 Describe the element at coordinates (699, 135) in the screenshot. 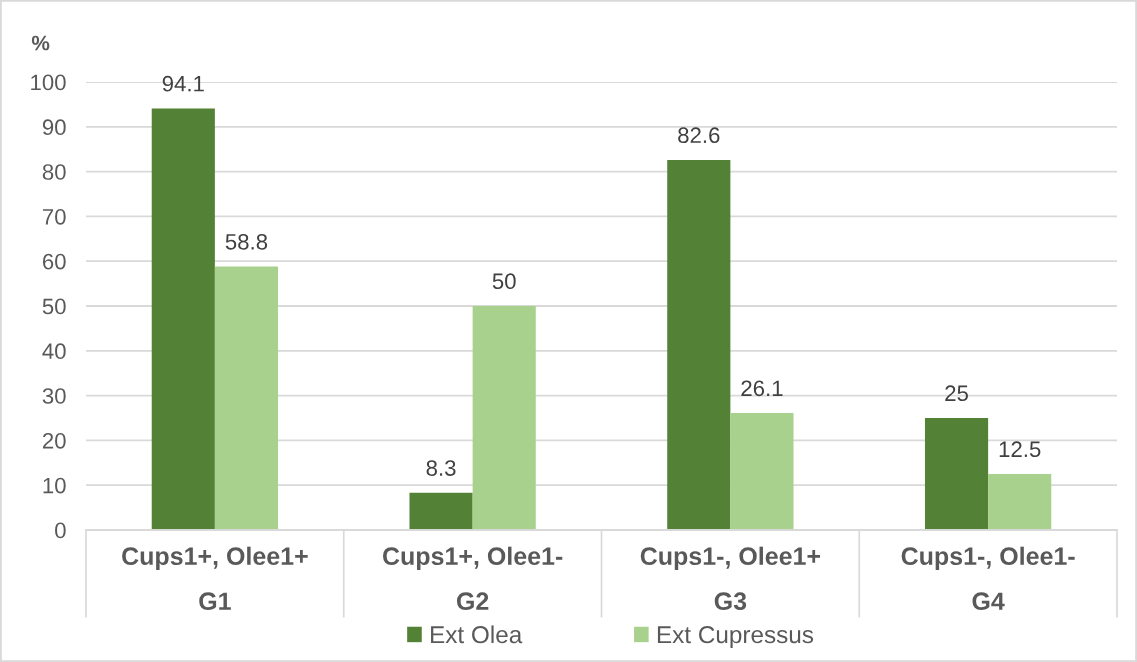

I see `data-label: 82.6` at that location.